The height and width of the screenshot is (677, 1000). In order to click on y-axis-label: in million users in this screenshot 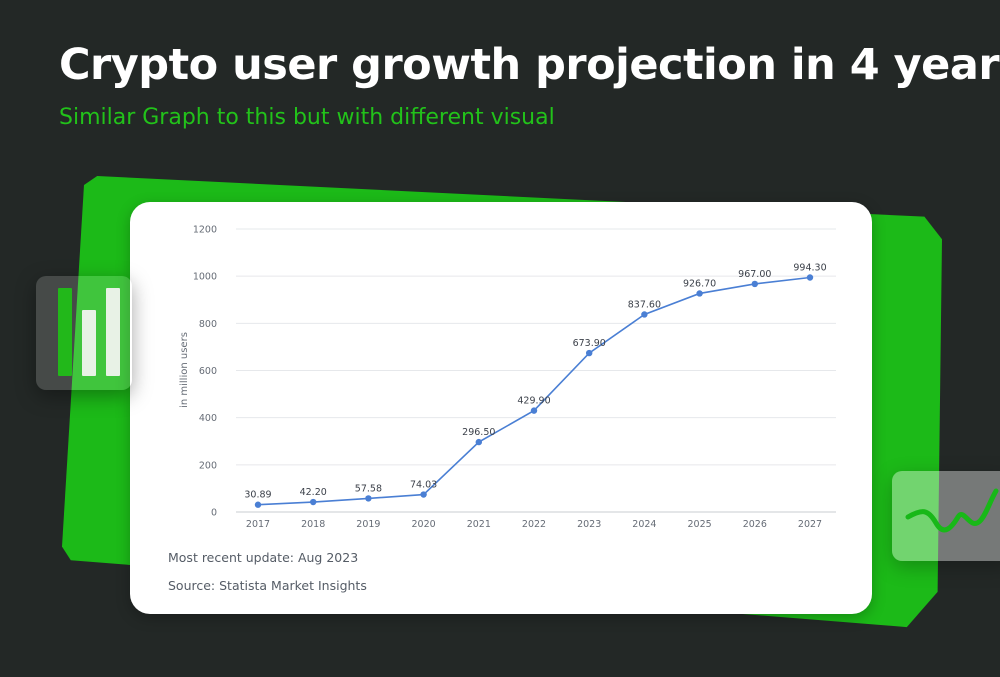, I will do `click(184, 370)`.